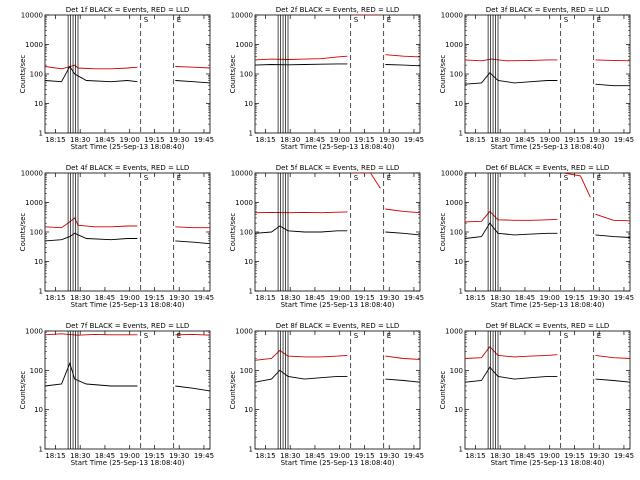 This screenshot has height=480, width=640. Describe the element at coordinates (127, 10) in the screenshot. I see `panel-title: Det 1f BLACK = Events, RED = LLD` at that location.